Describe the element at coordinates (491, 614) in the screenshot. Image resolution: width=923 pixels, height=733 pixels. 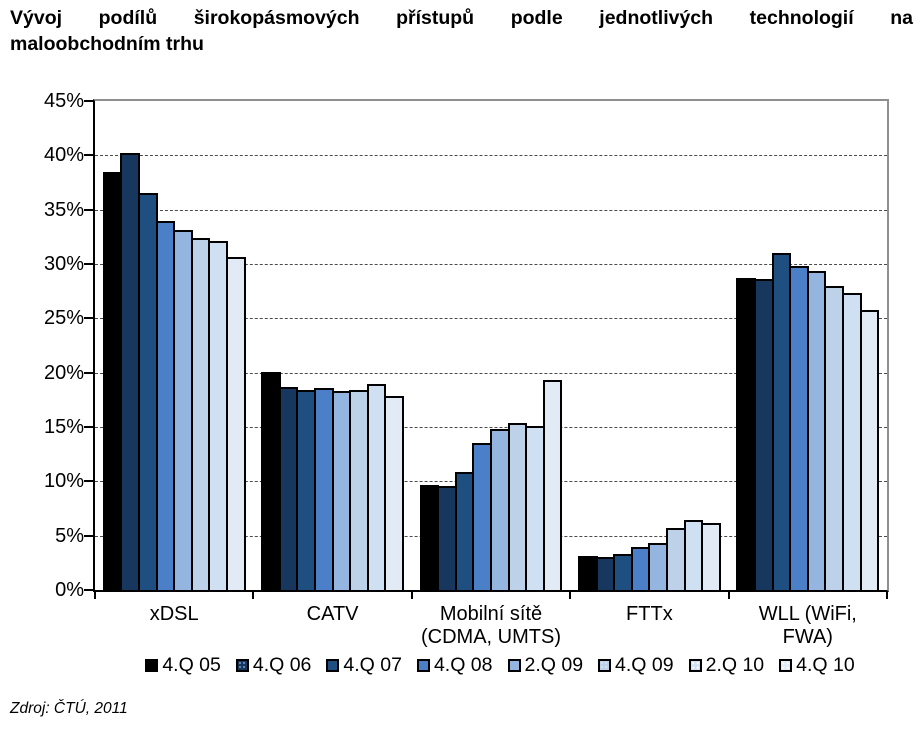
I see `category-label-line: Mobilní sítě` at that location.